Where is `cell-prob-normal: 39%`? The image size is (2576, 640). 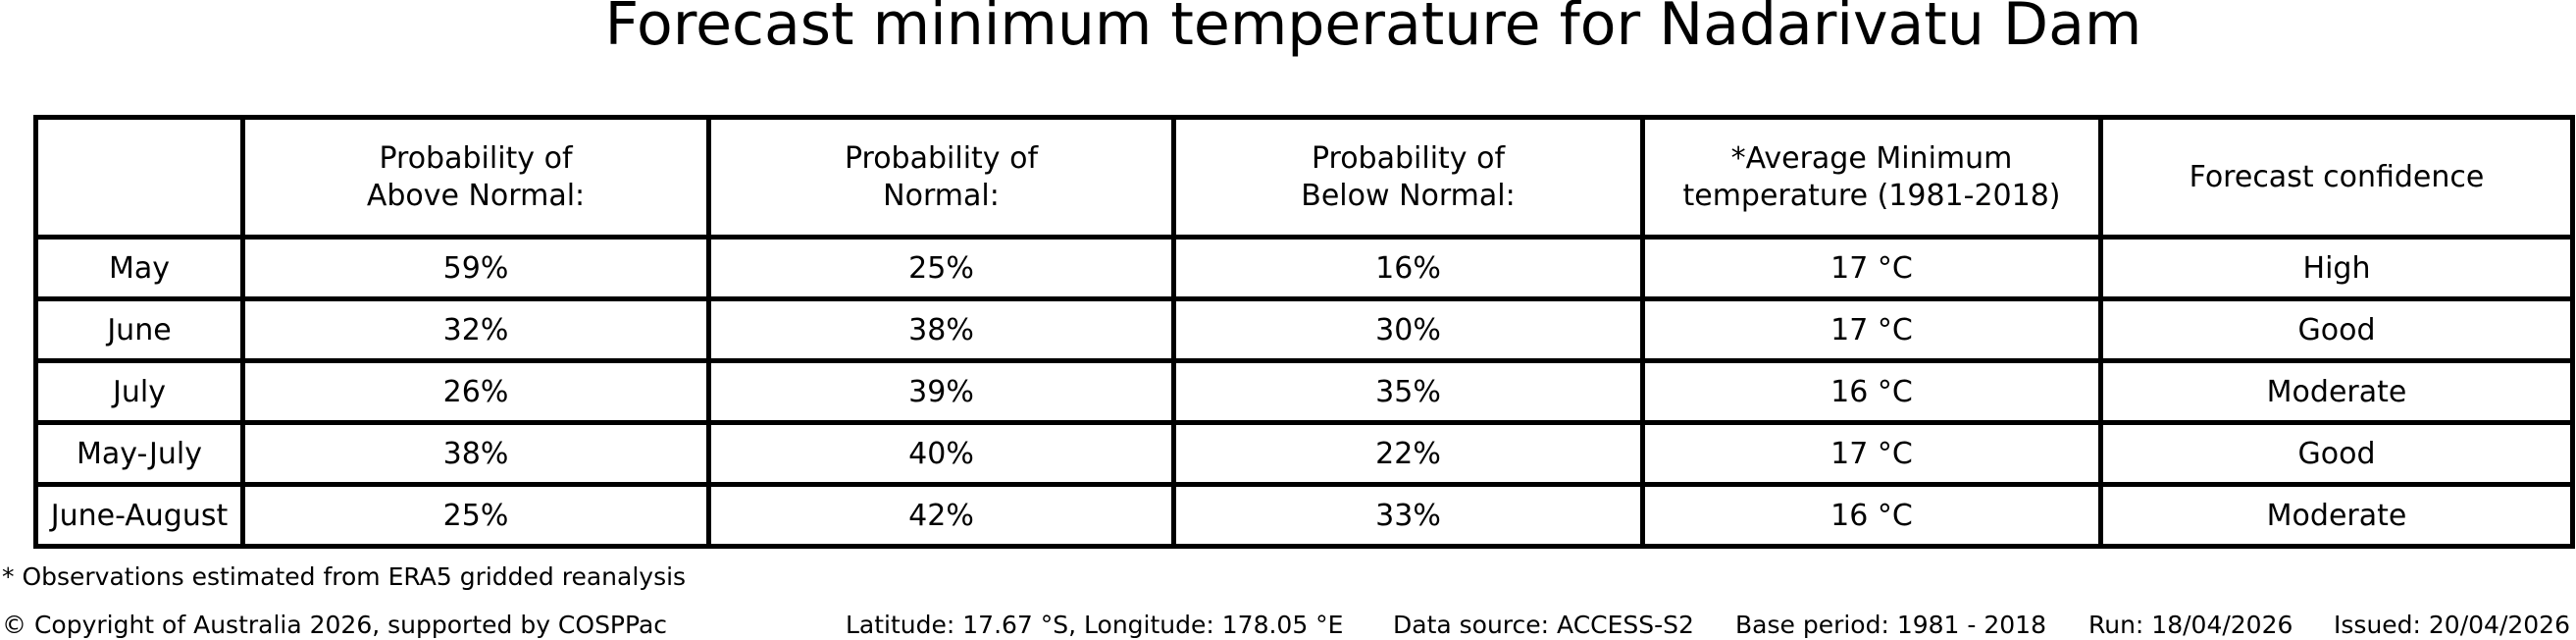
cell-prob-normal: 39% is located at coordinates (941, 392).